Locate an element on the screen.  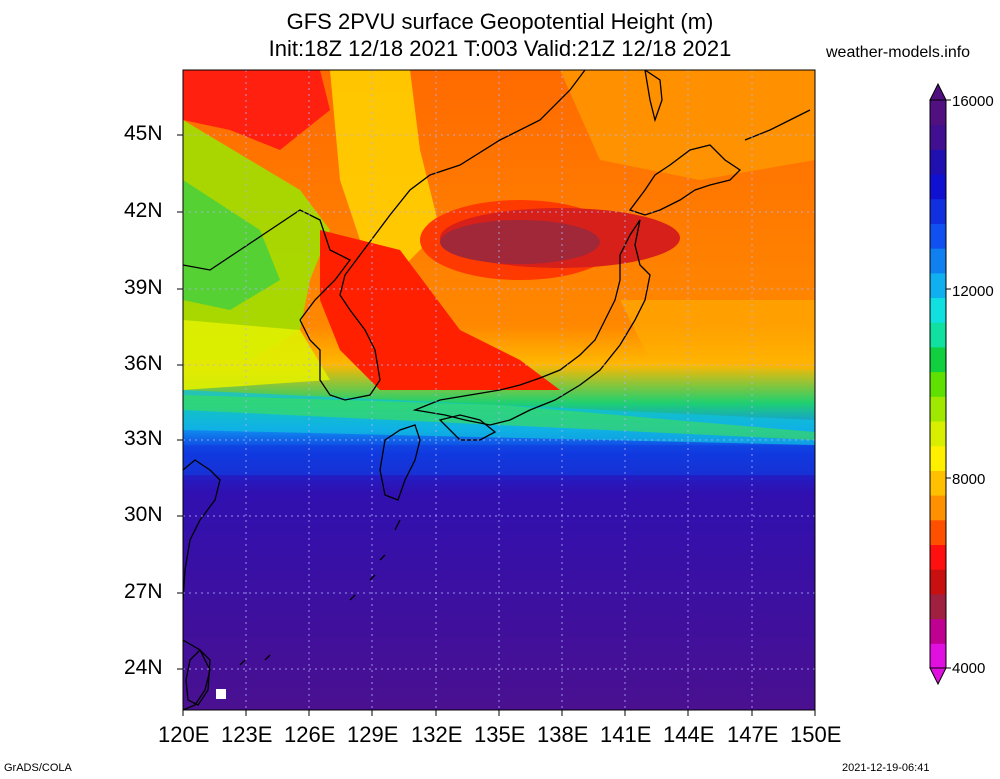
lon-label: 129E is located at coordinates (373, 734).